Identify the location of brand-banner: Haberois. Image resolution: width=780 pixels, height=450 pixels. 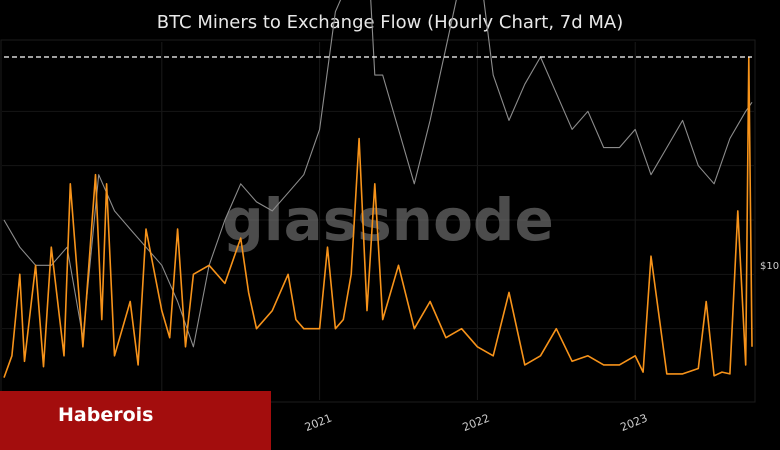
(135, 420).